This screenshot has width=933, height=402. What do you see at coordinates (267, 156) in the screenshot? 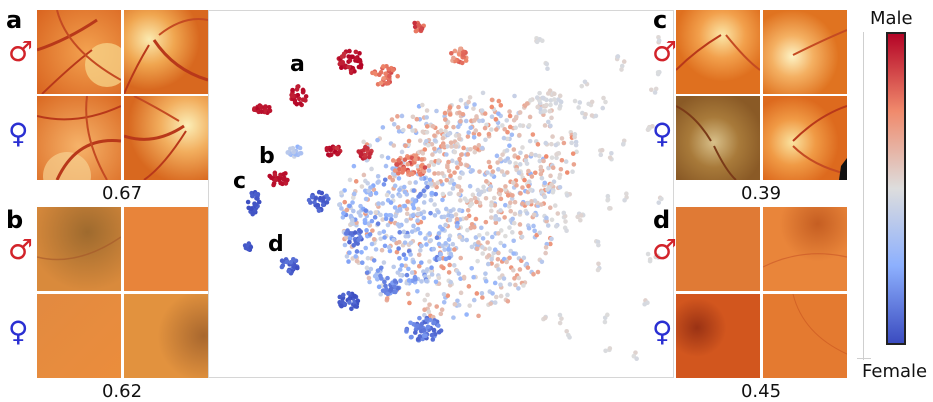
I see `cluster-label-b: b` at bounding box center [267, 156].